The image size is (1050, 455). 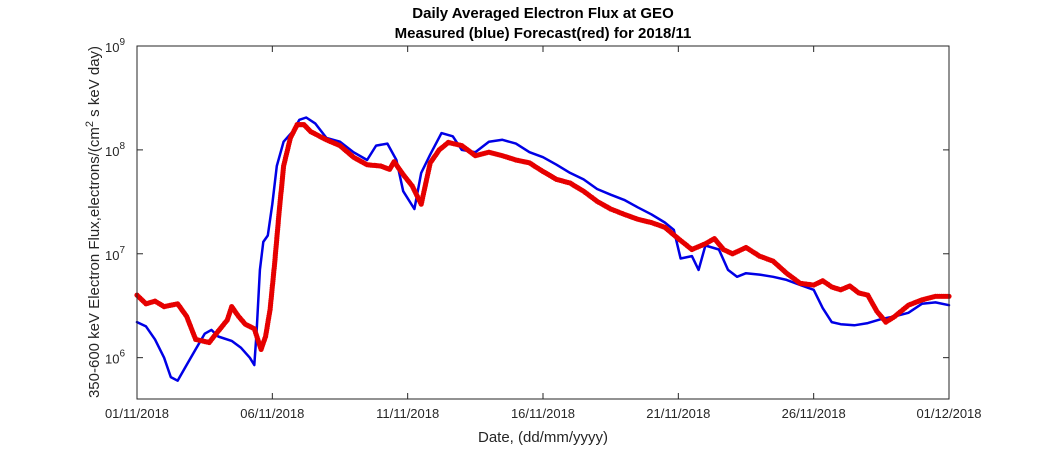 What do you see at coordinates (407, 413) in the screenshot?
I see `x-tick-label: 11/11/2018` at bounding box center [407, 413].